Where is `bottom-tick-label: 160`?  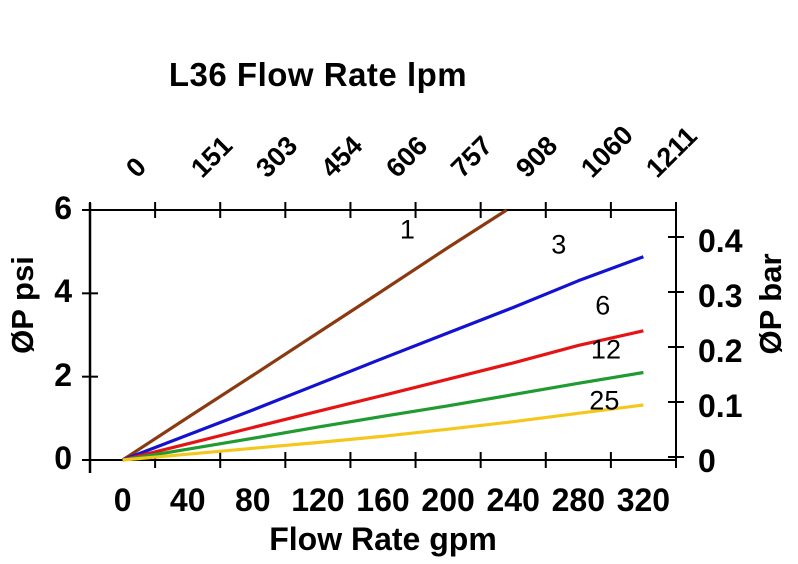
bottom-tick-label: 160 is located at coordinates (383, 500).